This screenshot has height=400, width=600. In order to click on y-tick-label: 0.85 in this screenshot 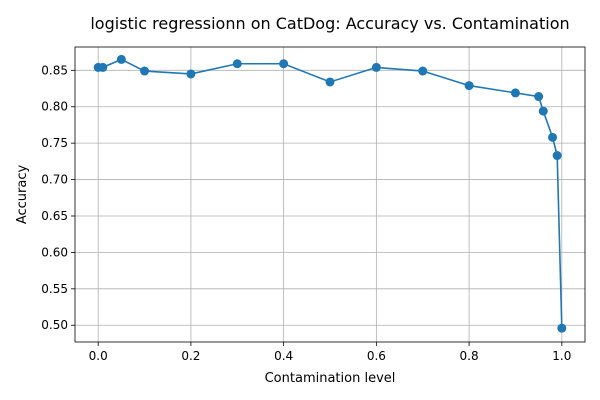, I will do `click(54, 70)`.